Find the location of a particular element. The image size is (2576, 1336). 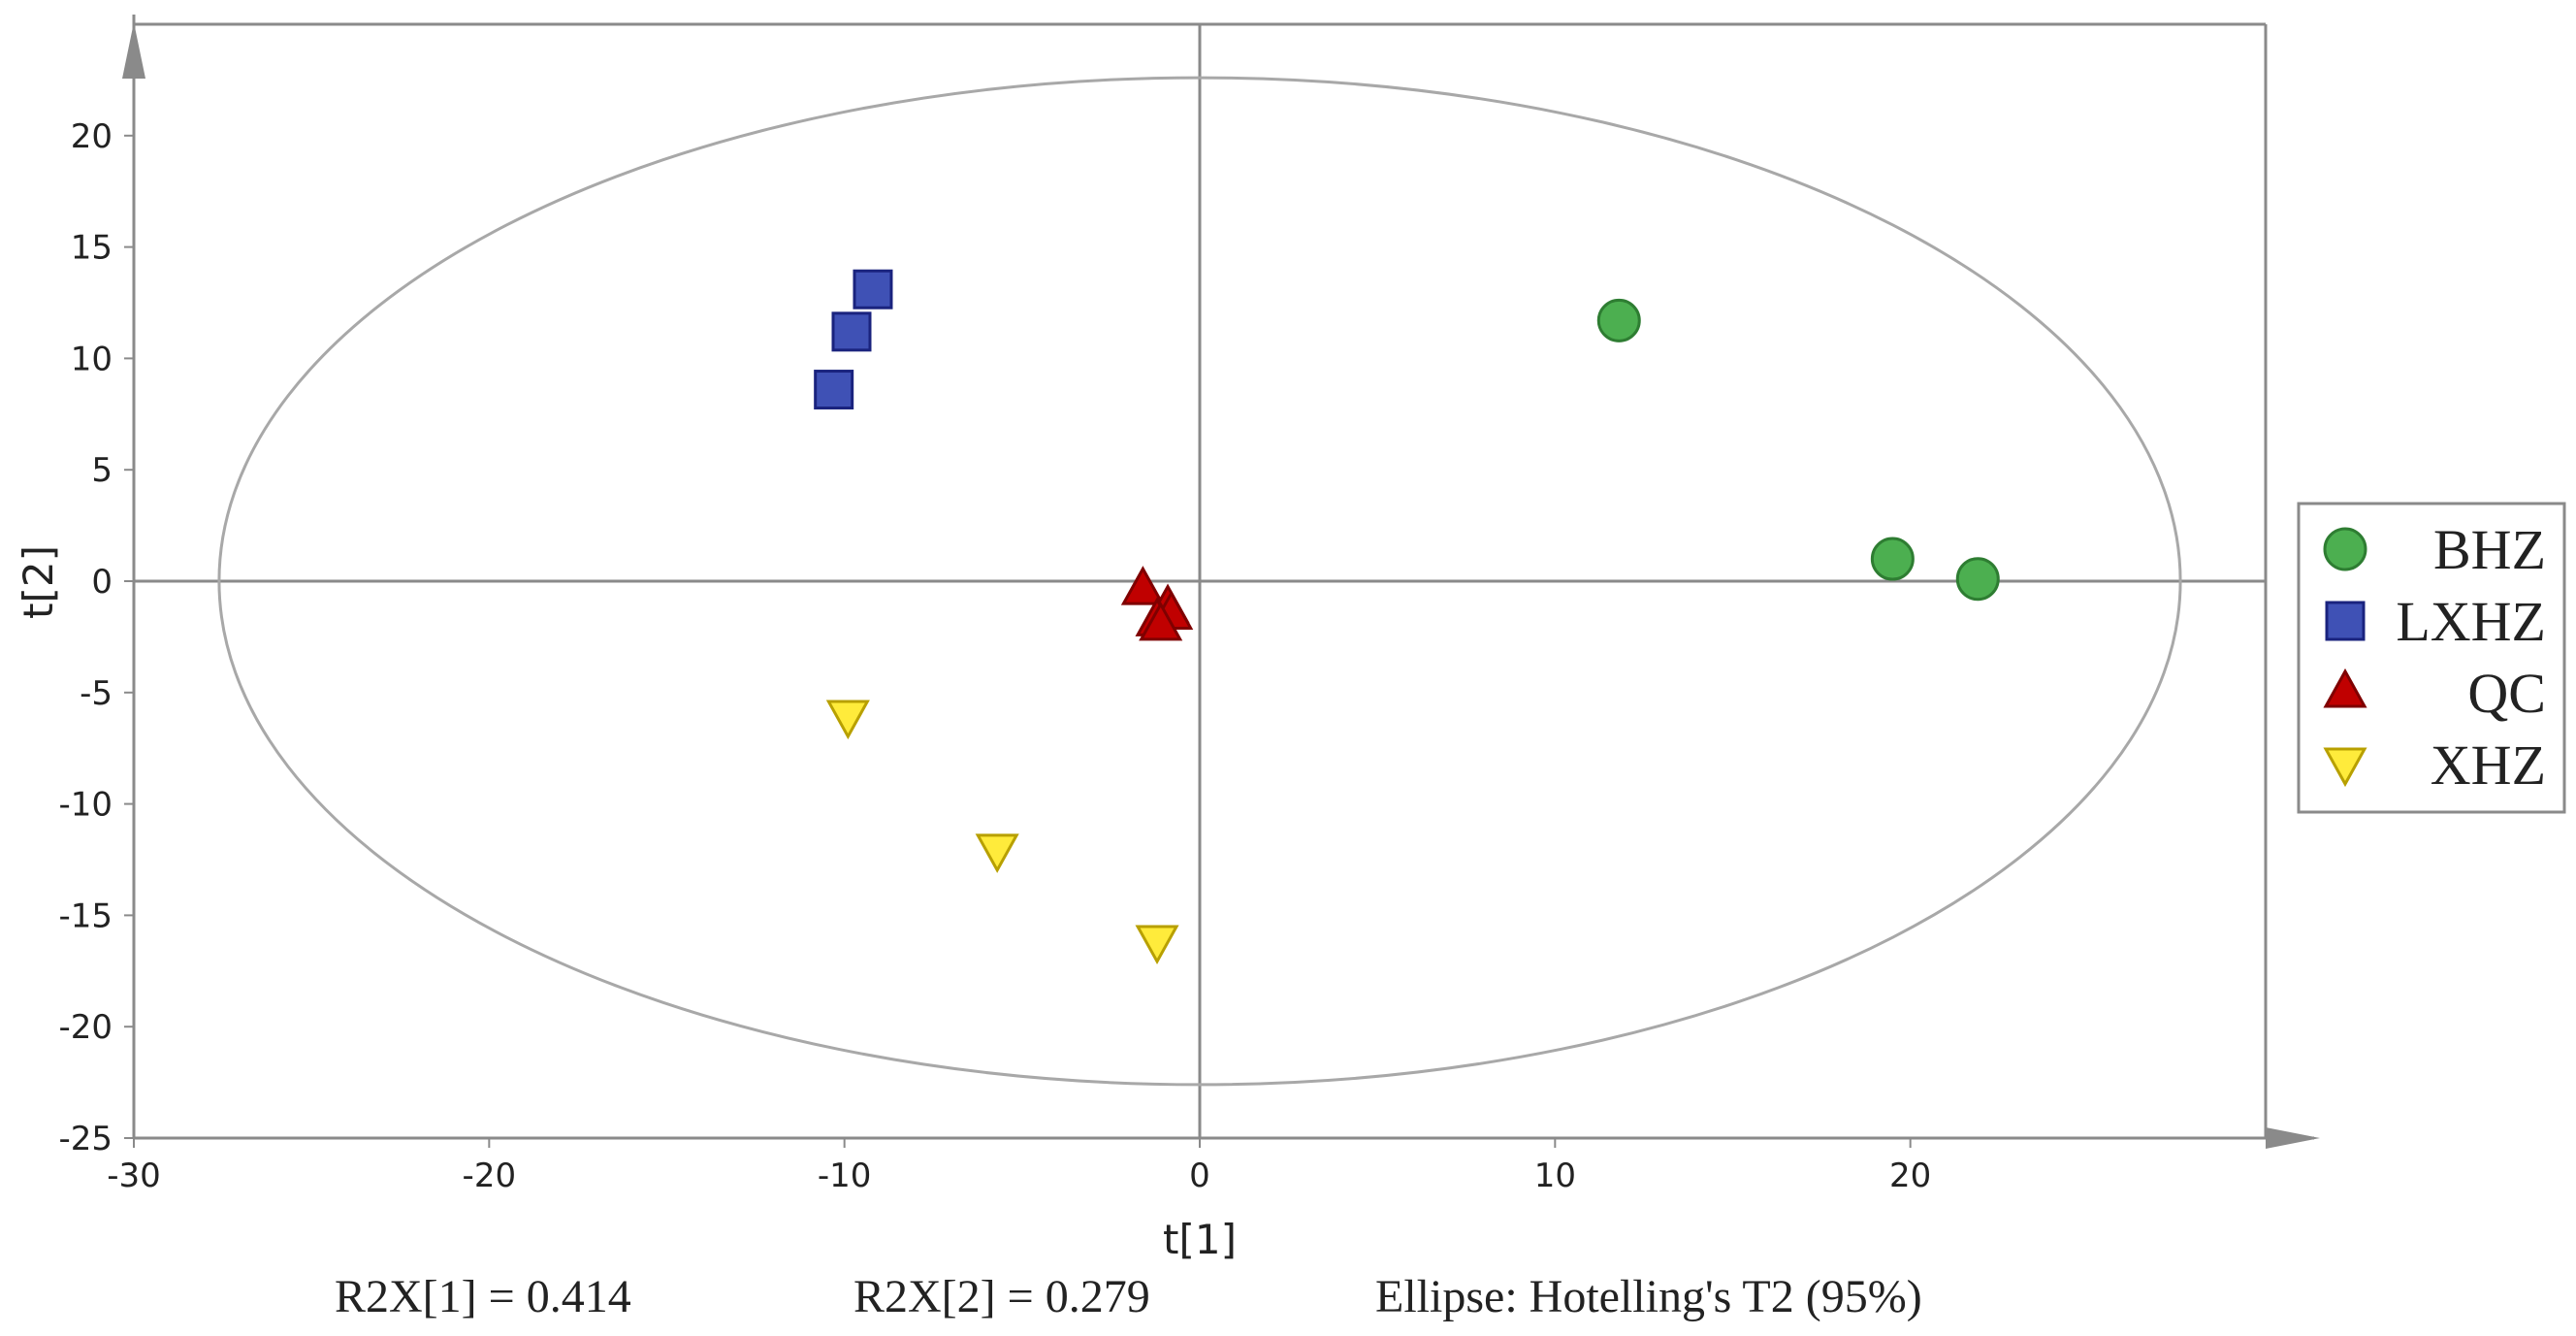

x-tick-label: 0 is located at coordinates (1199, 1176).